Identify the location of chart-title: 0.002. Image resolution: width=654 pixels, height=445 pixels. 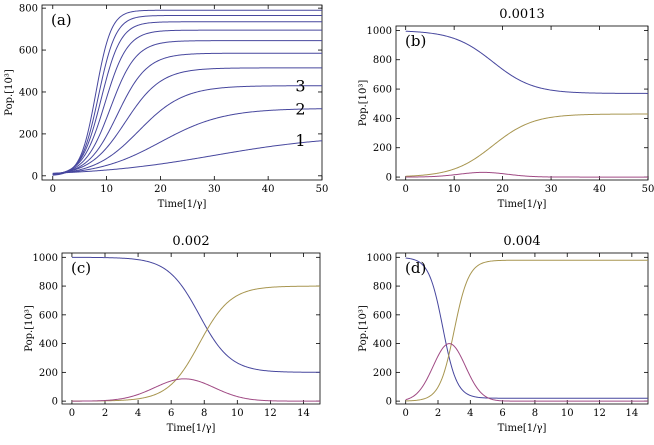
(190, 241).